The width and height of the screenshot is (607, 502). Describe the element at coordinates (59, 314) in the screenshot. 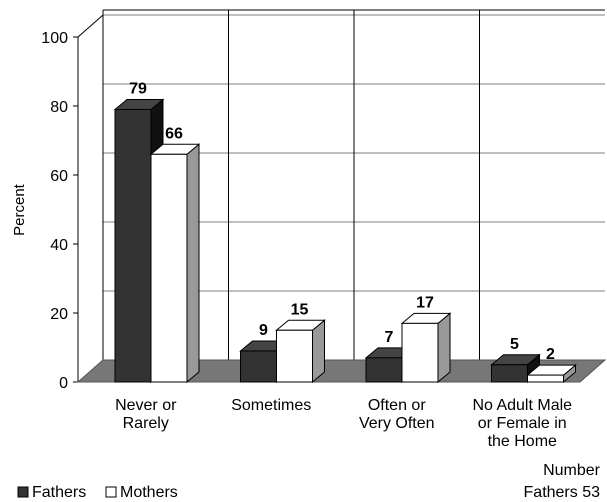

I see `y-tick-label: 20` at that location.